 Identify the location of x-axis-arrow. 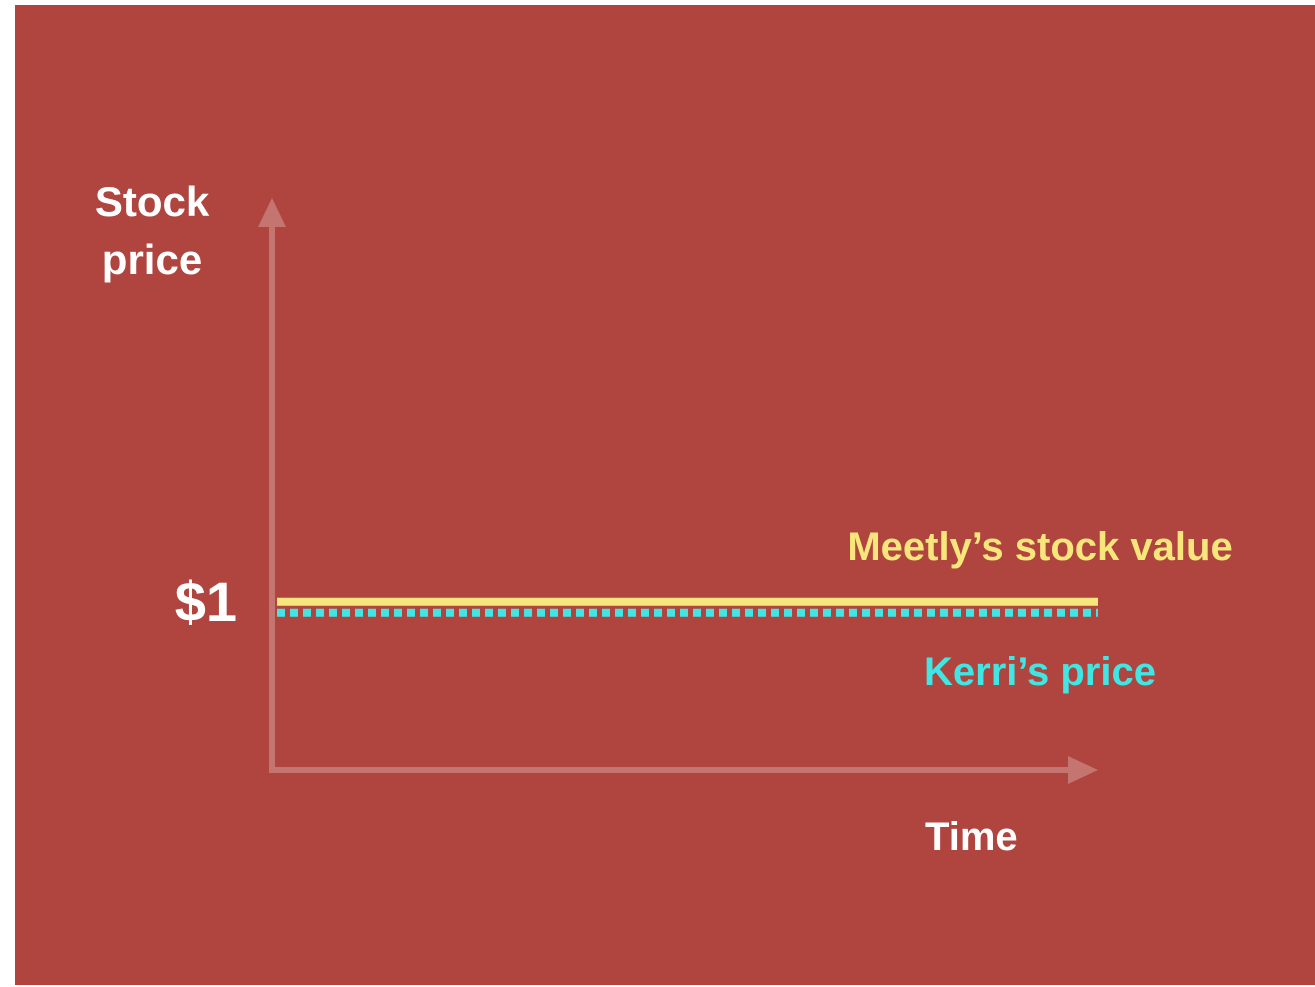
(1083, 770).